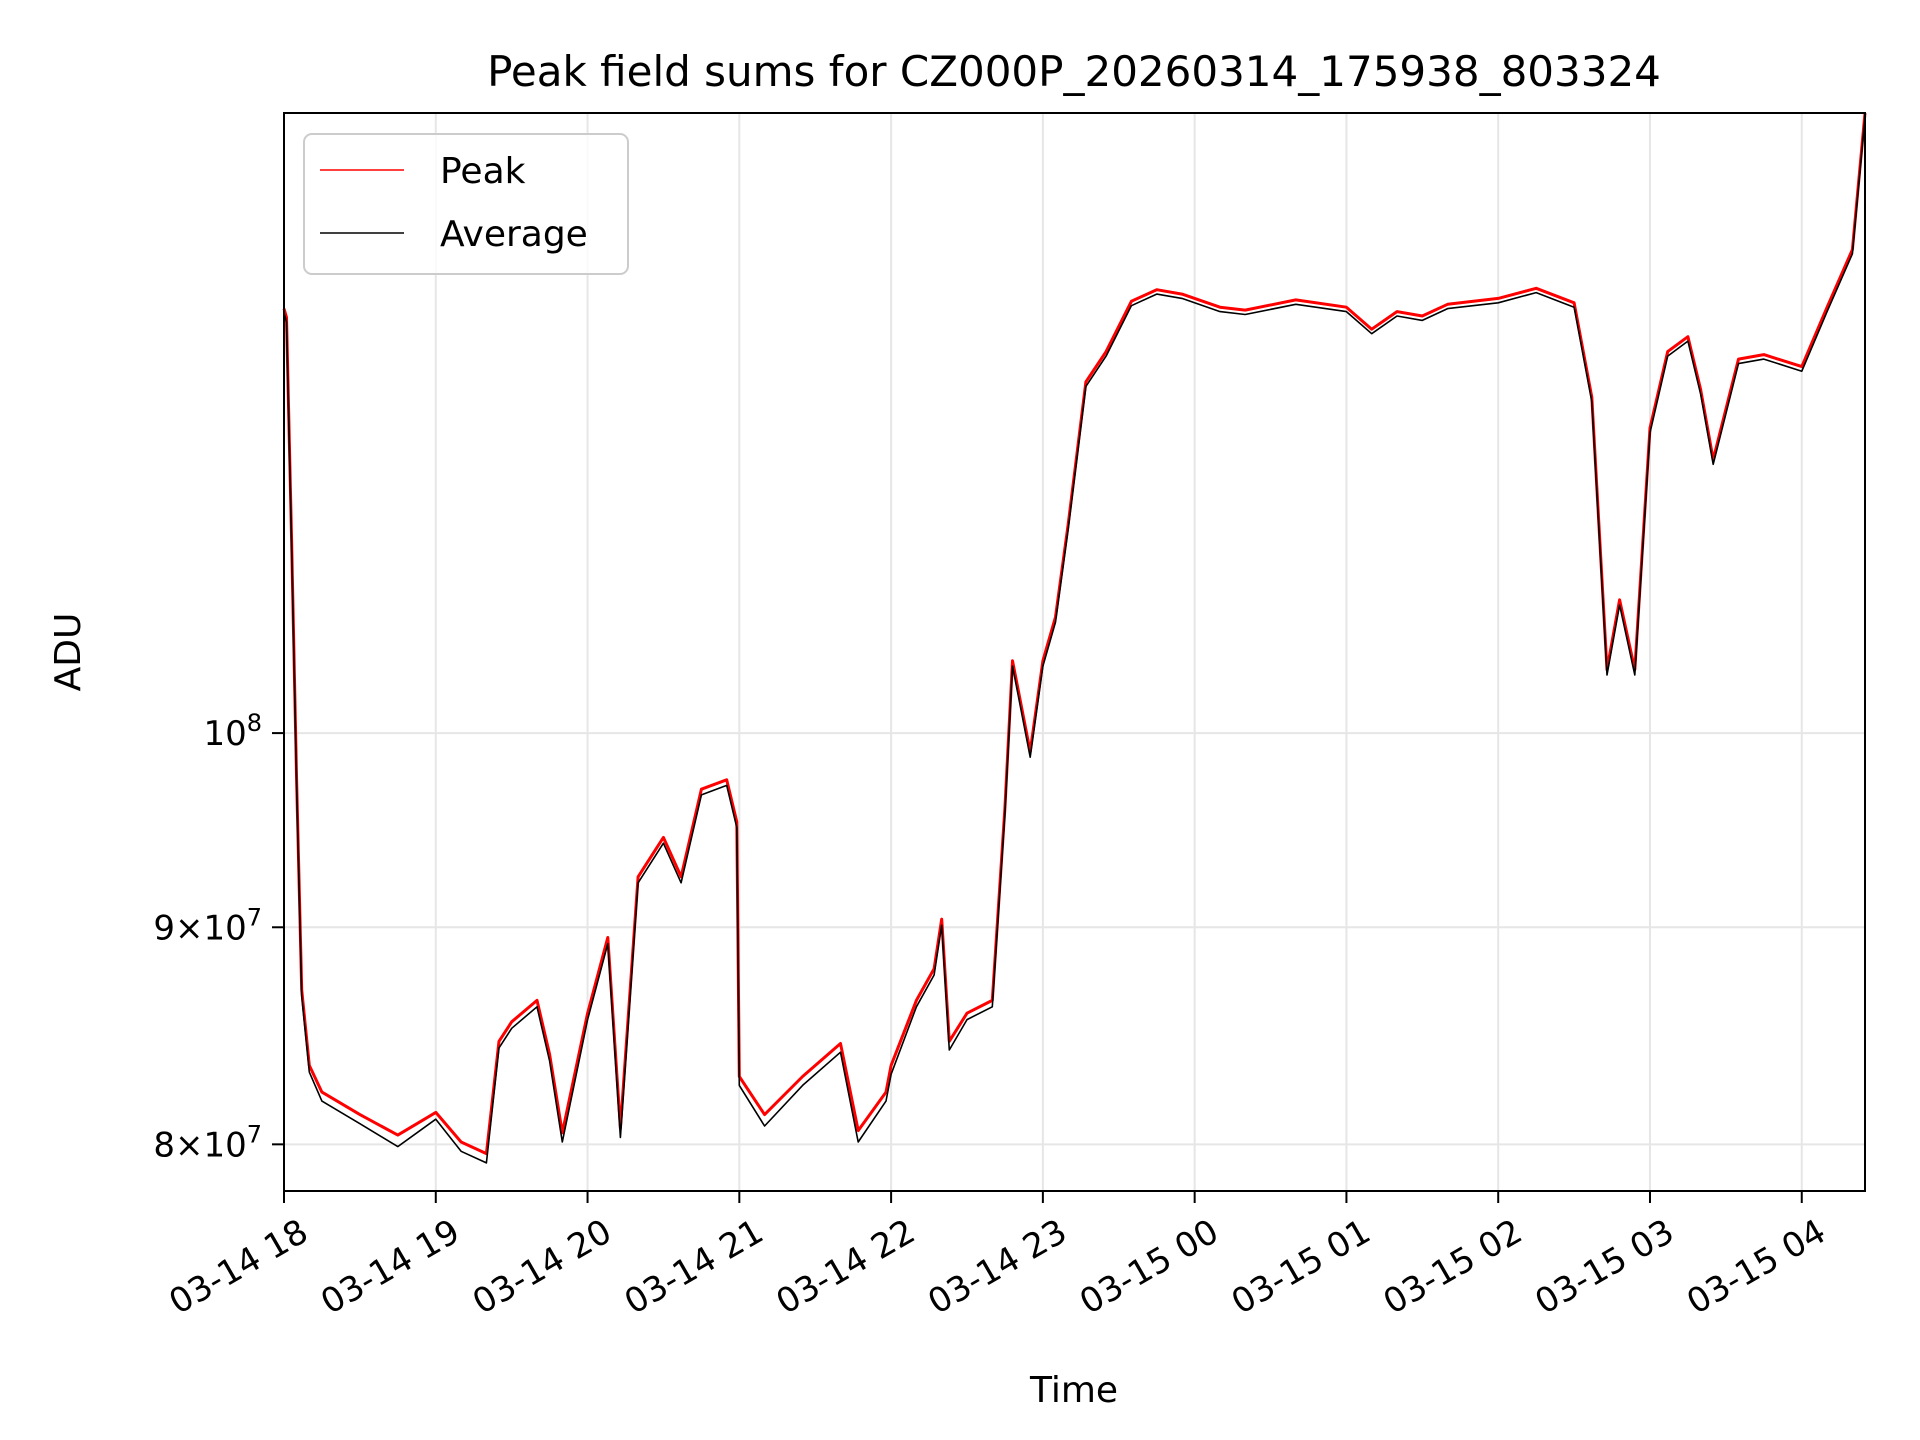 This screenshot has height=1440, width=1920. Describe the element at coordinates (1073, 1390) in the screenshot. I see `x-axis-label: Time` at that location.